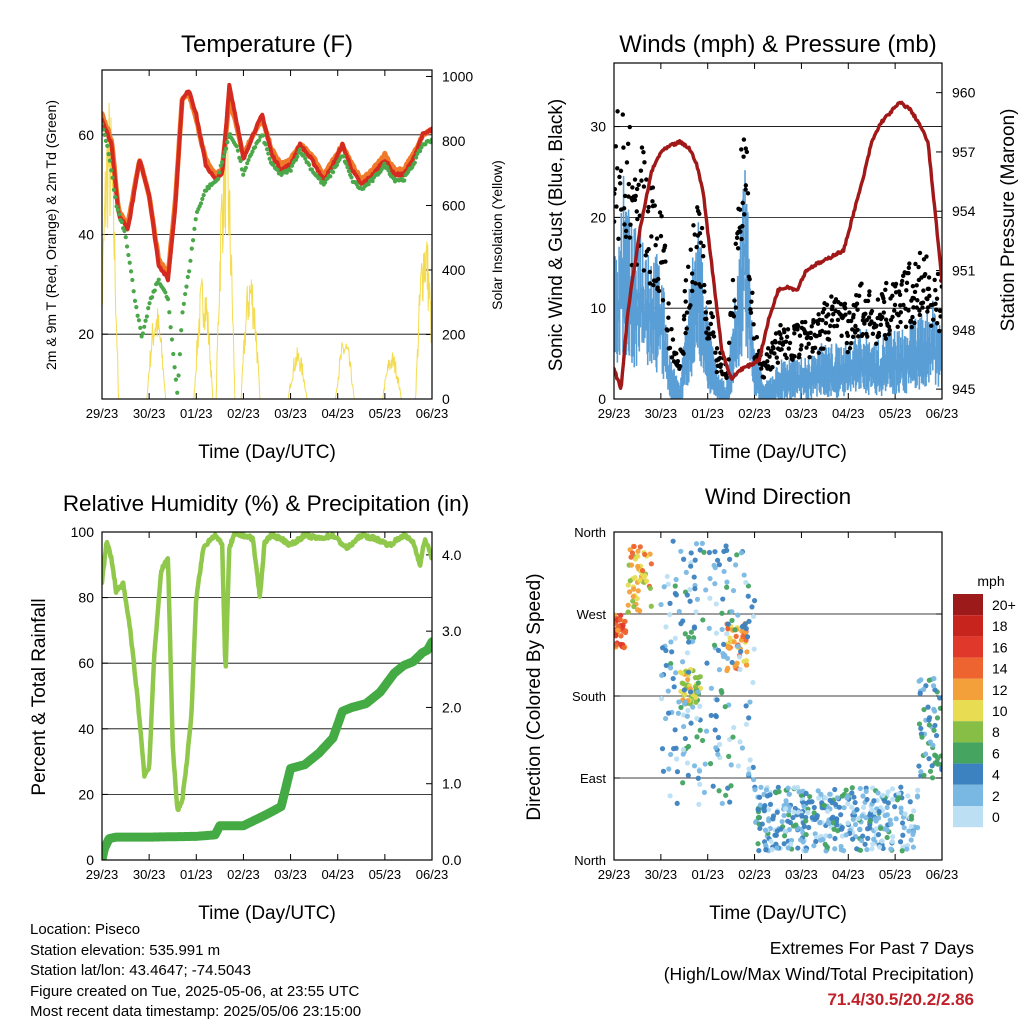  What do you see at coordinates (778, 249) in the screenshot?
I see `plot-content` at bounding box center [778, 249].